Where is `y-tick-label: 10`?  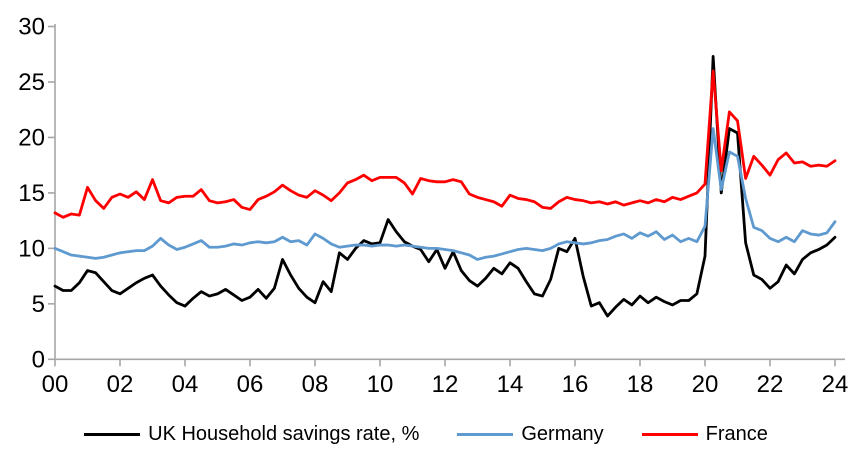
y-tick-label: 10 is located at coordinates (31, 249).